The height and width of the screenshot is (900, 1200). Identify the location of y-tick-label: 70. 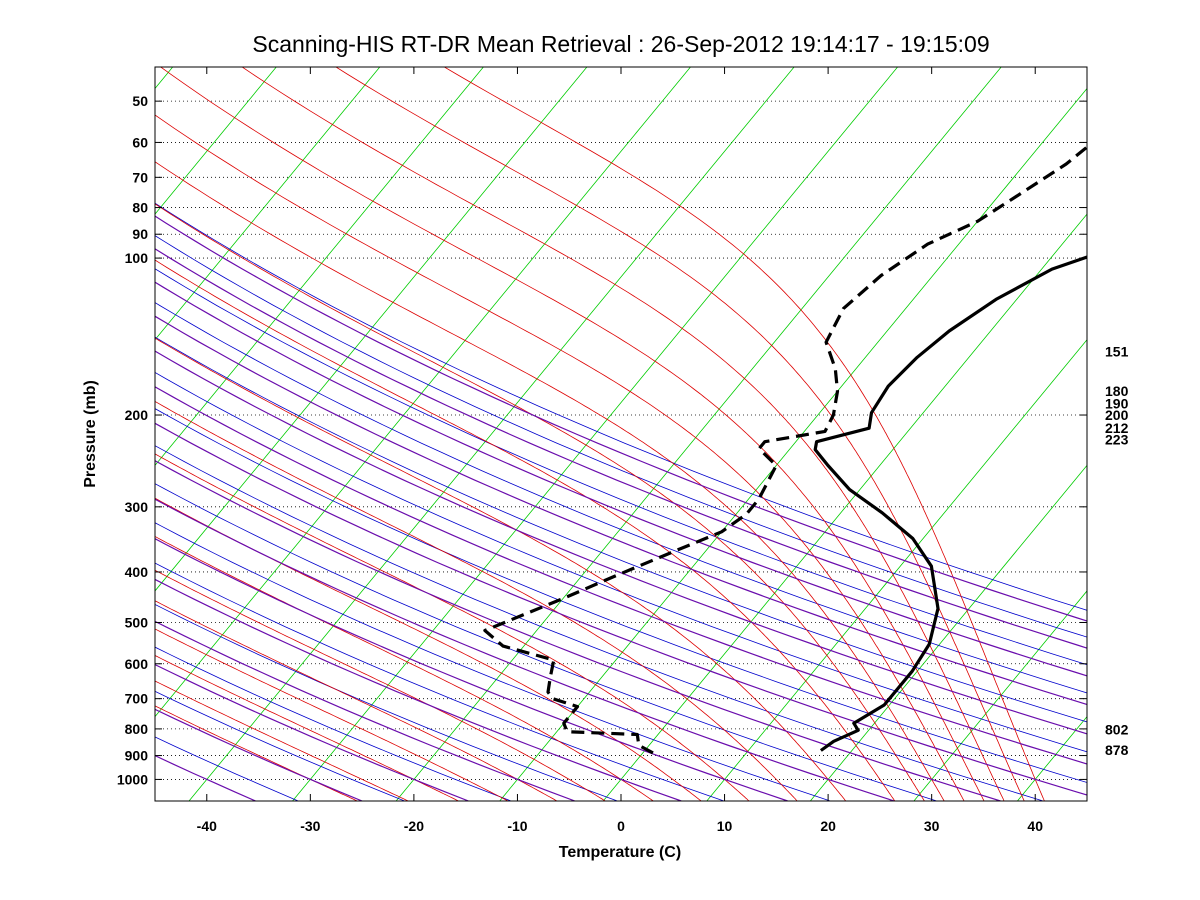
(140, 177).